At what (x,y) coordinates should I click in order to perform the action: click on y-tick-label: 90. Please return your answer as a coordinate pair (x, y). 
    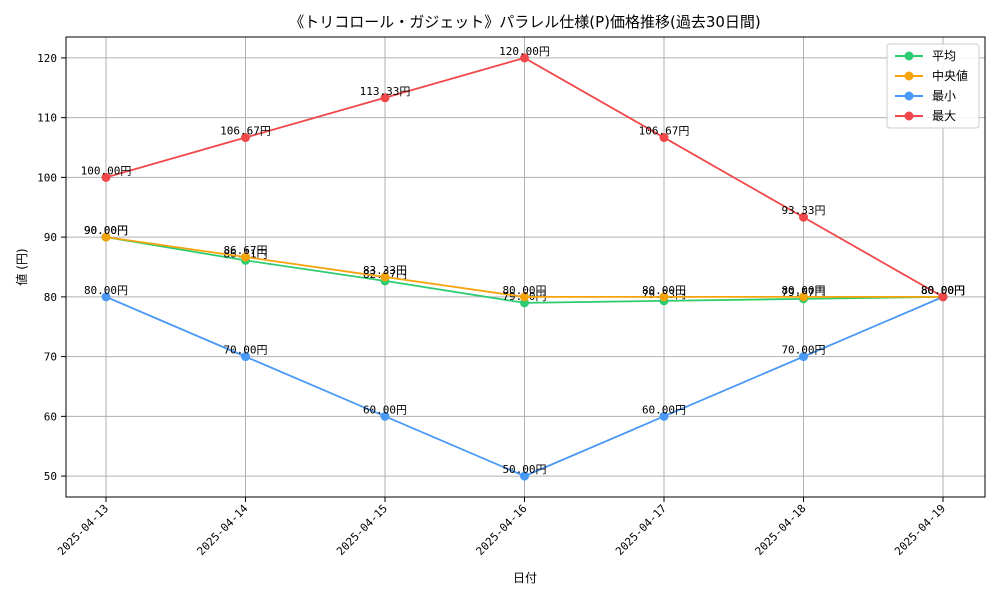
    Looking at the image, I should click on (50, 237).